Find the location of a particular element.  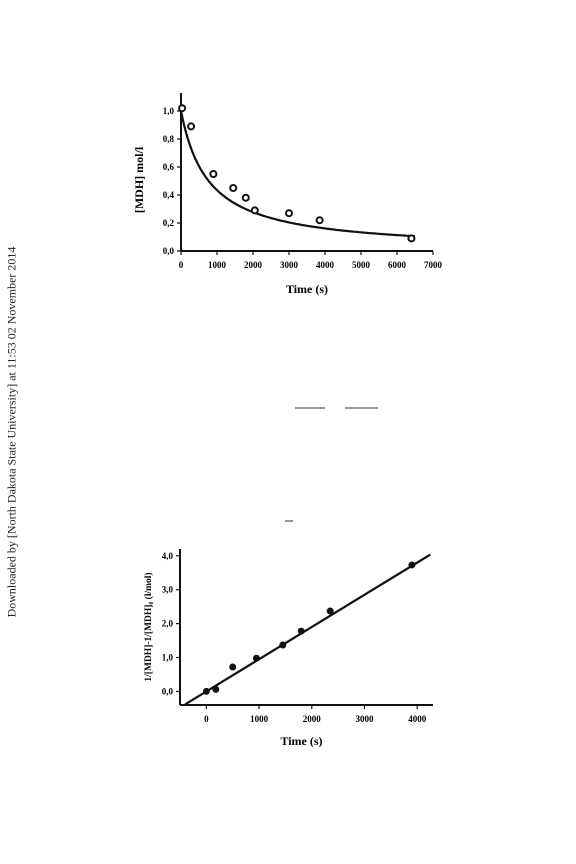

y-tick-label: 4,0 is located at coordinates (168, 556).